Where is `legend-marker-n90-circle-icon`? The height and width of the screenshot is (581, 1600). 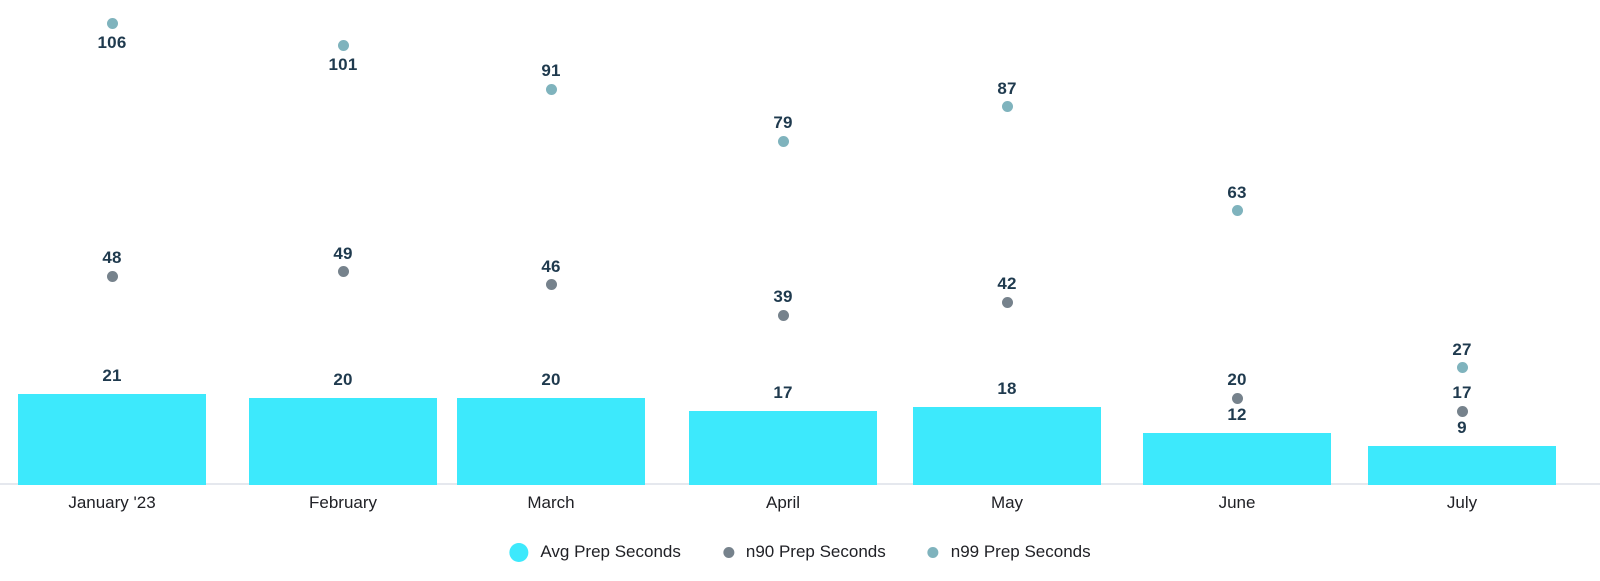 legend-marker-n90-circle-icon is located at coordinates (728, 552).